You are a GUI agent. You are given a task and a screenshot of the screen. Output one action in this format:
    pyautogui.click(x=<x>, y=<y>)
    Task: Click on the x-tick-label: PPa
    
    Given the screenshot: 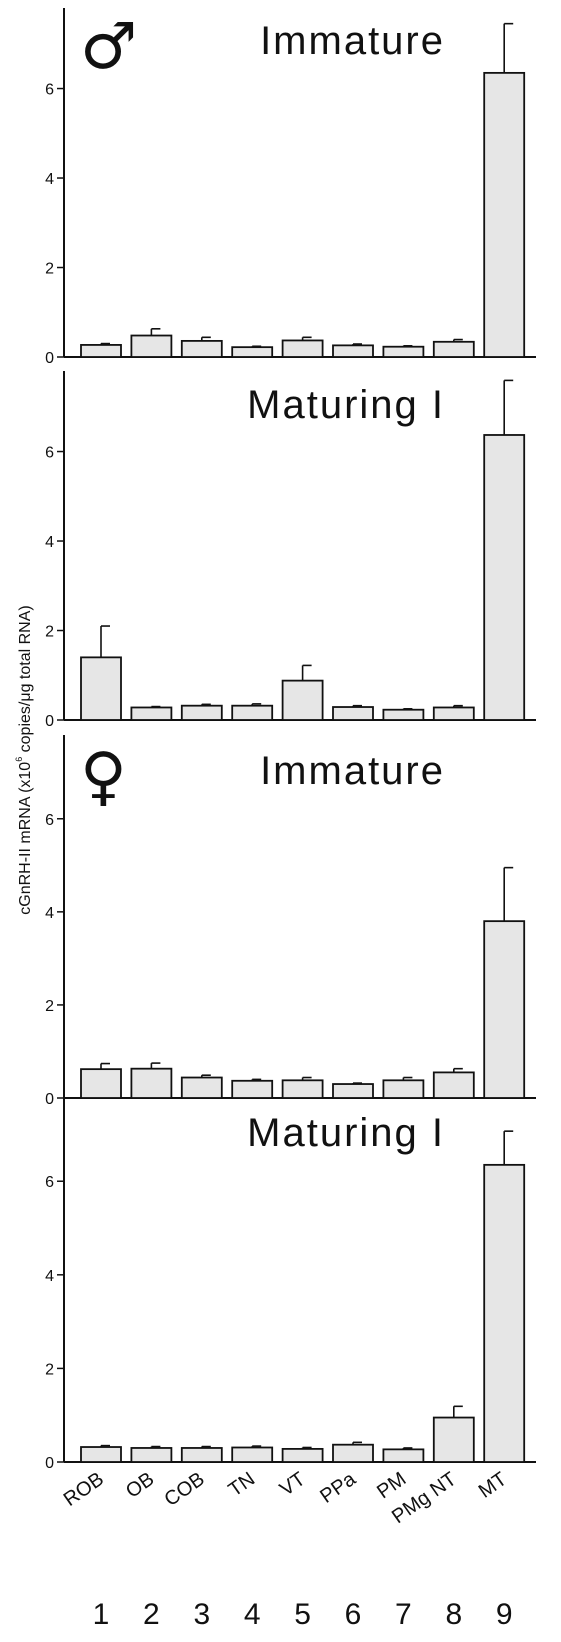 What is the action you would take?
    pyautogui.click(x=338, y=1488)
    